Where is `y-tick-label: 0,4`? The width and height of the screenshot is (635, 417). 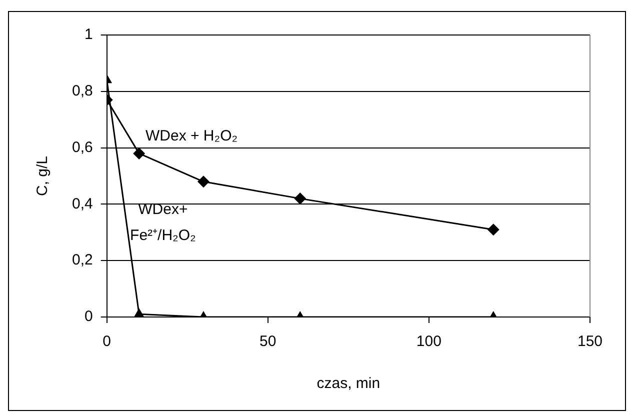
y-tick-label: 0,4 is located at coordinates (82, 203).